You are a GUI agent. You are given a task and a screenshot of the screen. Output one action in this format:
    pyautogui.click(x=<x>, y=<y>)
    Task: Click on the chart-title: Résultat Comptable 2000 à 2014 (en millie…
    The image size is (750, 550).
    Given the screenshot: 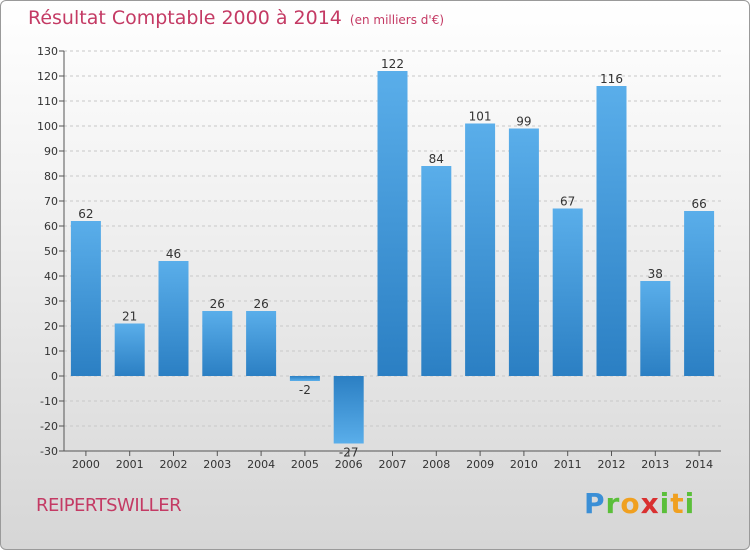 What is the action you would take?
    pyautogui.click(x=236, y=18)
    